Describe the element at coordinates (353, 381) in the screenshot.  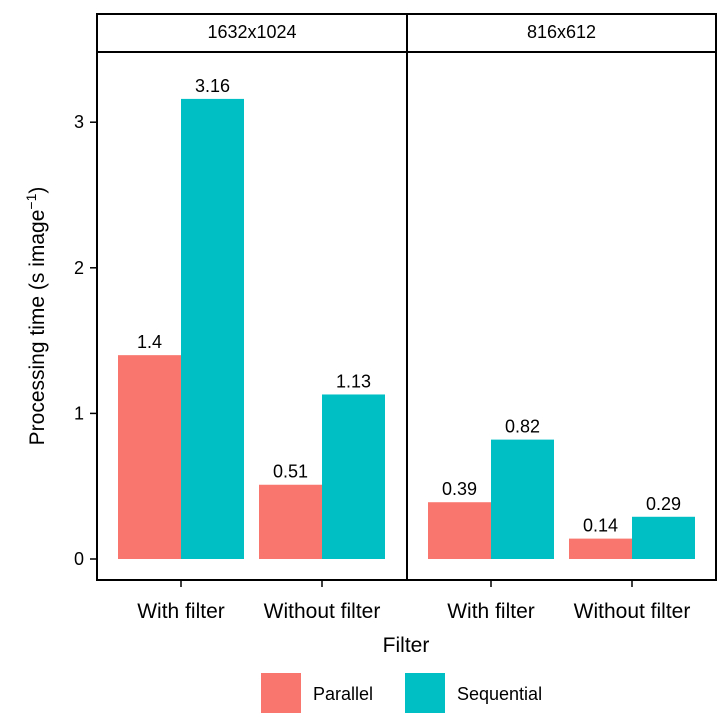
I see `data-label: 1.13` at that location.